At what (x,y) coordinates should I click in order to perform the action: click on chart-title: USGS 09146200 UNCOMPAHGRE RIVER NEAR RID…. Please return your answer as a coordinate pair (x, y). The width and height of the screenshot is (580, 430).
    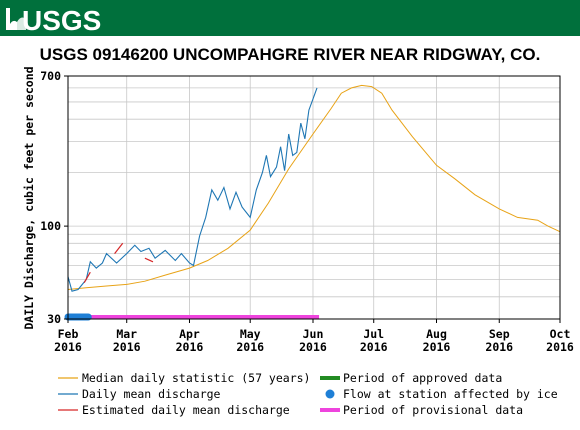
    Looking at the image, I should click on (290, 54).